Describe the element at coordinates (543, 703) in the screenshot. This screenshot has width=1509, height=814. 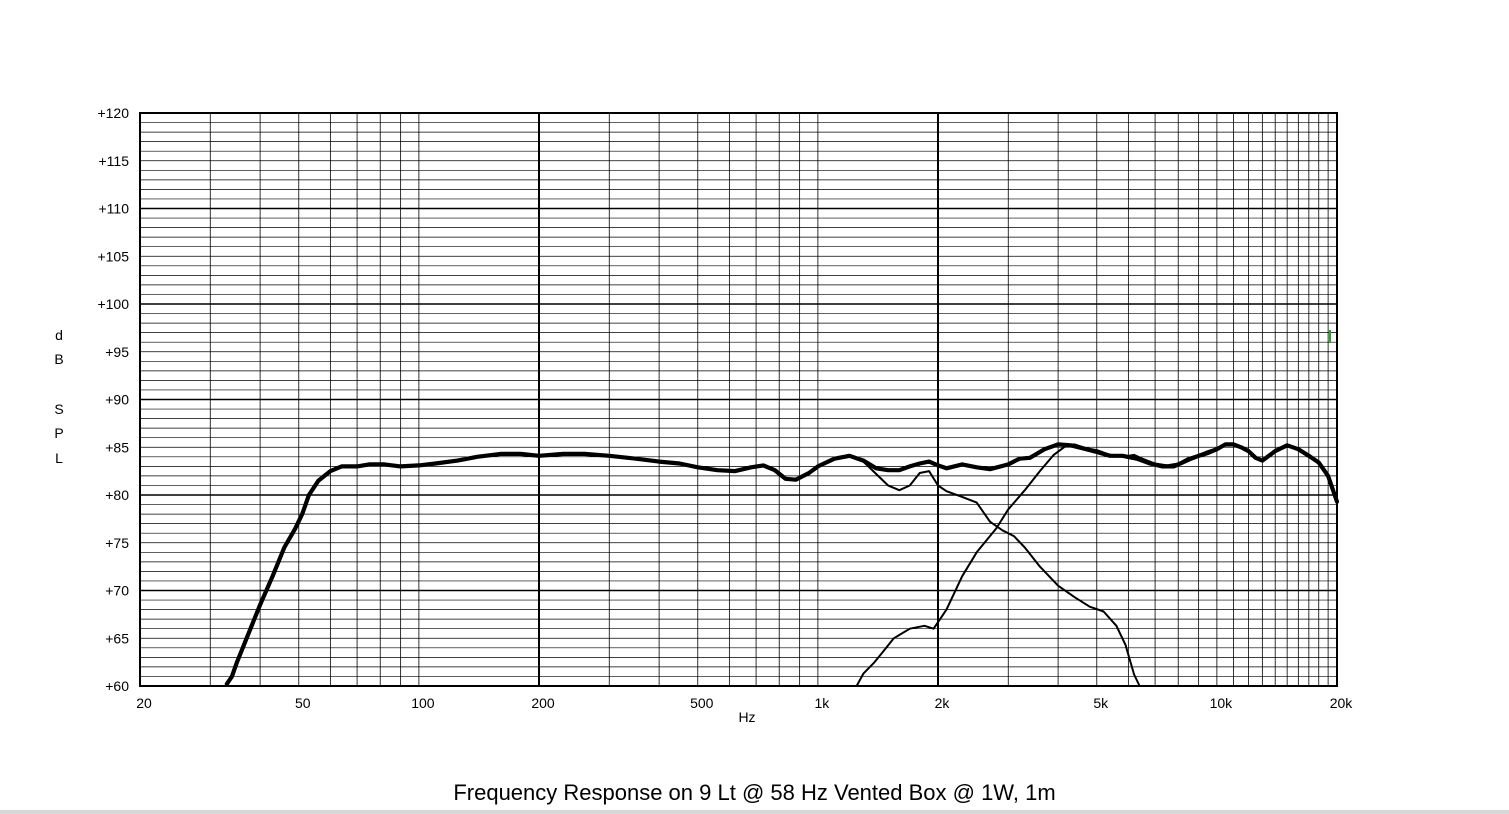
I see `x-tick-label: 200` at that location.